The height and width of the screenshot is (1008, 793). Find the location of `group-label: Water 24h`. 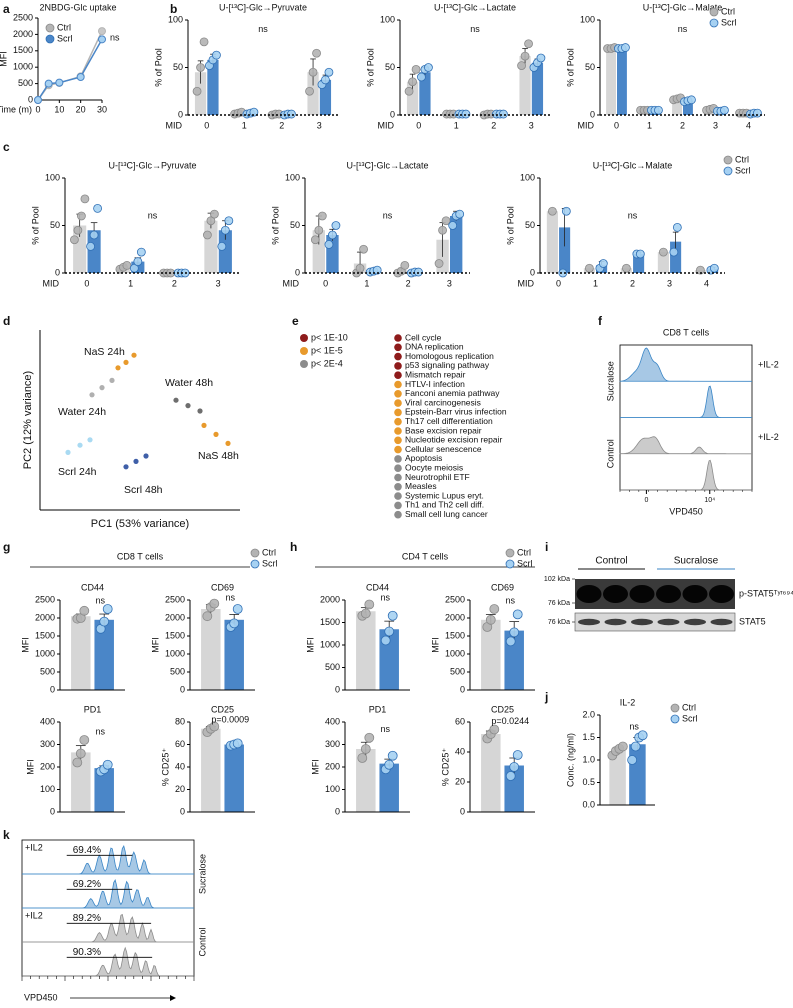

group-label: Water 24h is located at coordinates (82, 412).